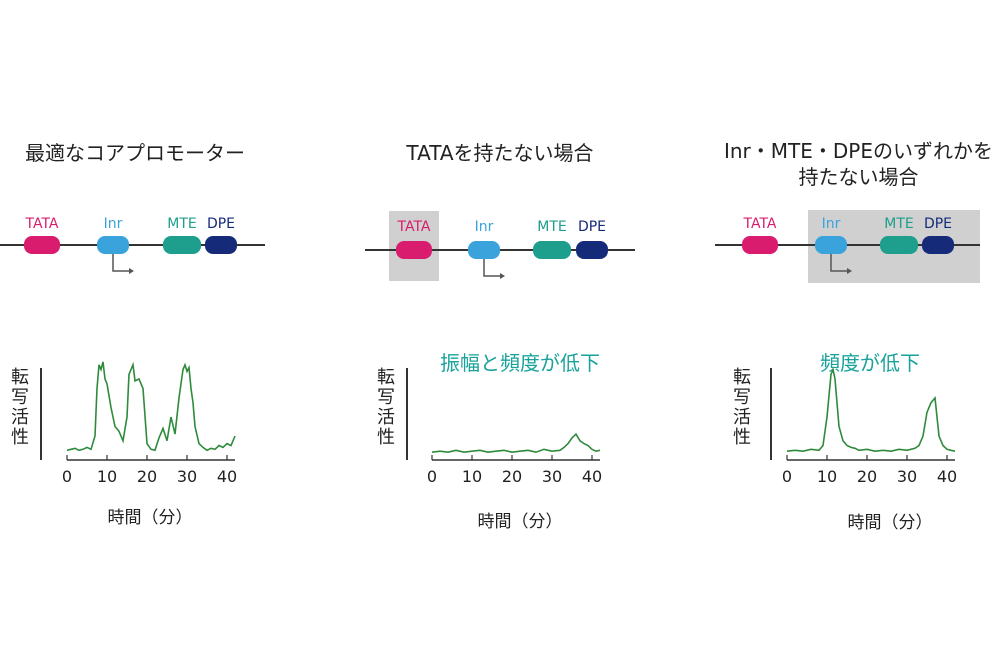 The image size is (1002, 668). Describe the element at coordinates (514, 459) in the screenshot. I see `panel-2-trace-chart: 0 10 20 30 40` at that location.